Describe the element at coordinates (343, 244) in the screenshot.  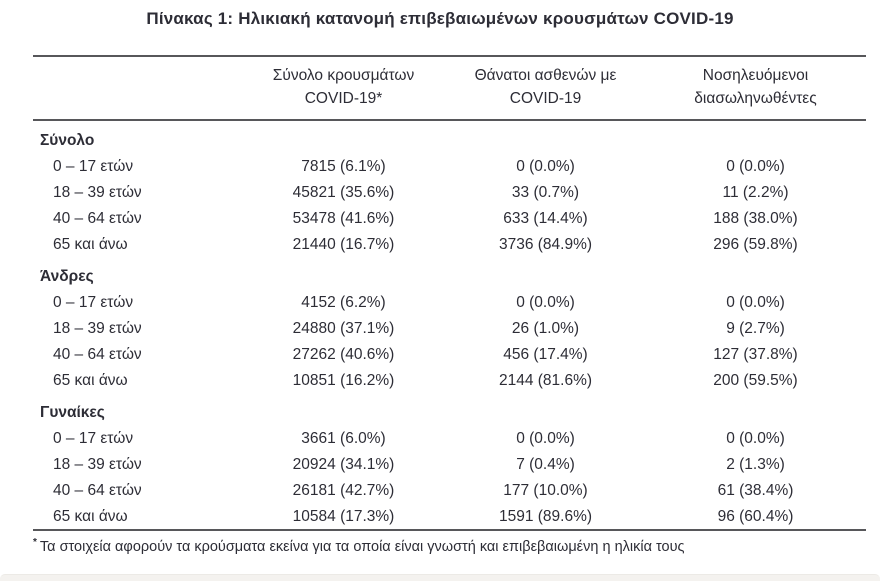
I see `cases-value: 21440 (16.7%)` at that location.